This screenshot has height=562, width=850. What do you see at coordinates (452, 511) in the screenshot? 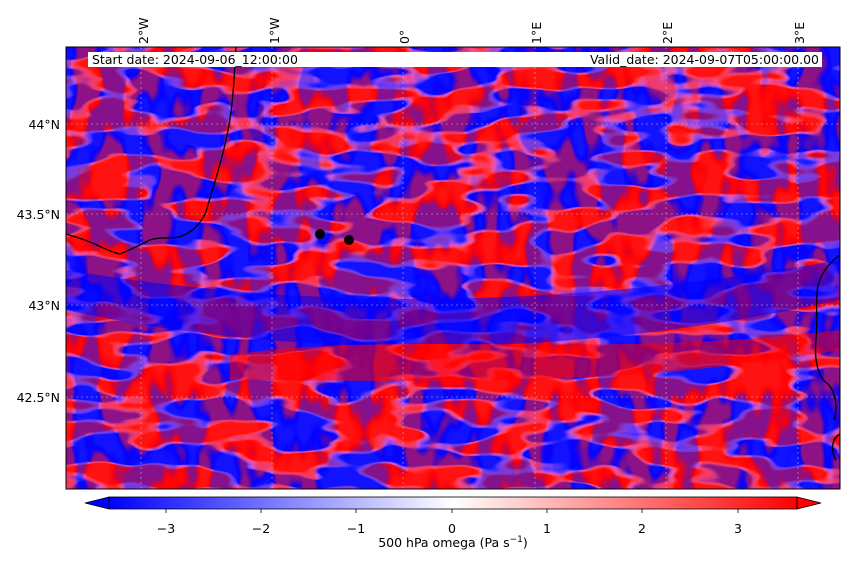
I see `colorbar-ticks` at bounding box center [452, 511].